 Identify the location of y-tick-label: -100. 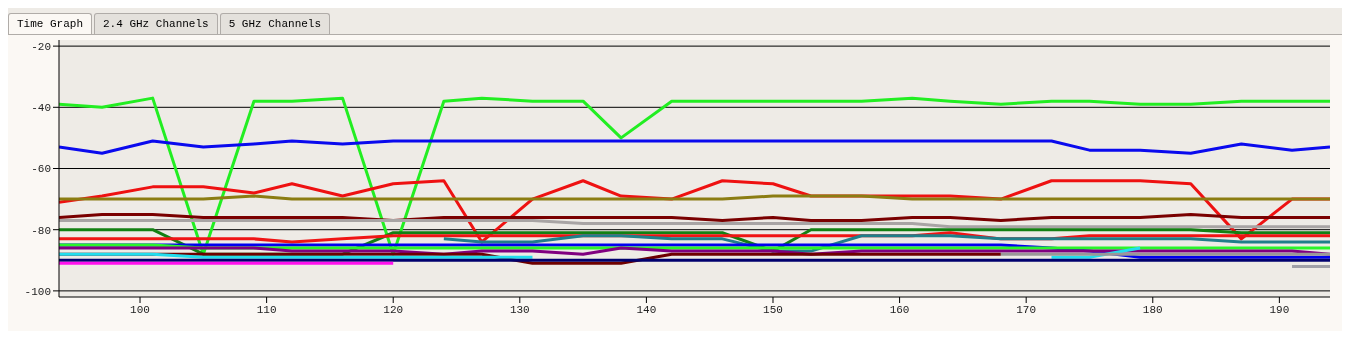
(37, 291).